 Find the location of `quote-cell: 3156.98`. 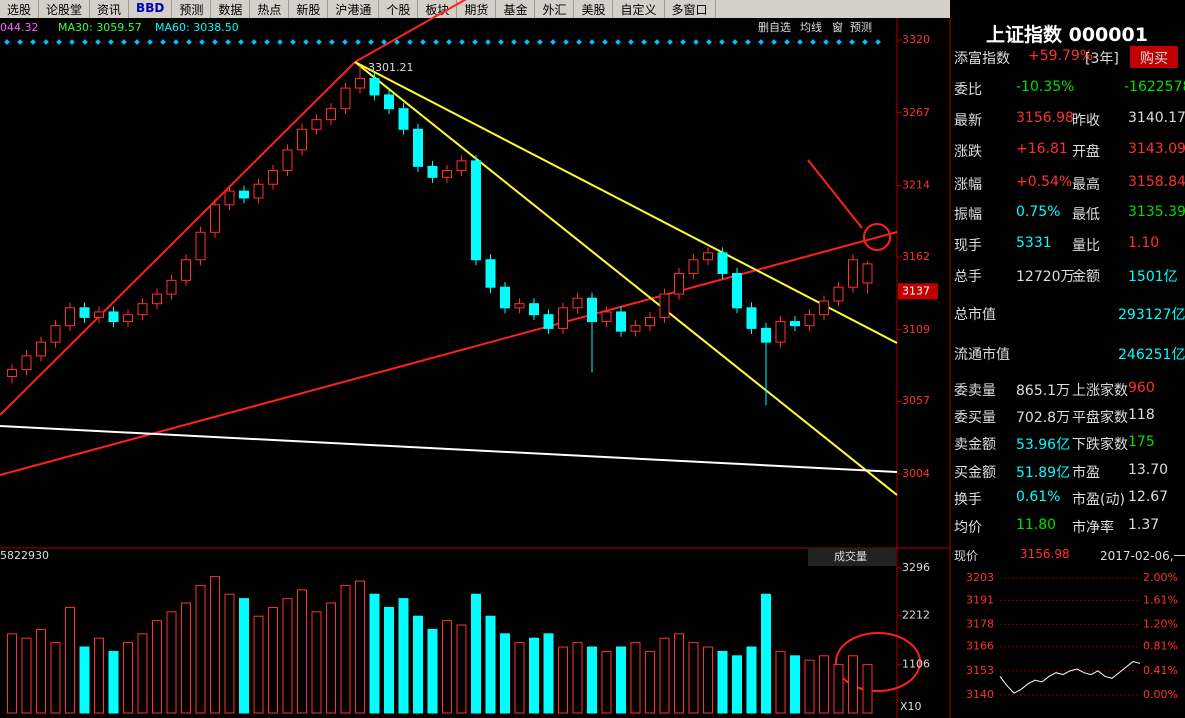

quote-cell: 3156.98 is located at coordinates (1045, 118).